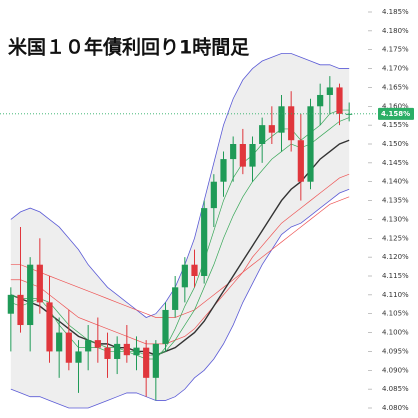 This screenshot has height=418, width=418. What do you see at coordinates (395, 389) in the screenshot?
I see `y-tick-label: 4.085%` at bounding box center [395, 389].